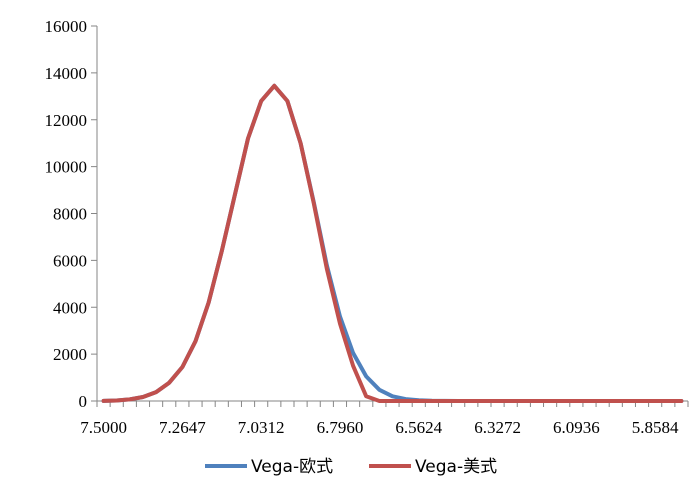 This screenshot has width=700, height=496. I want to click on x-tick-label: 7.0312, so click(261, 427).